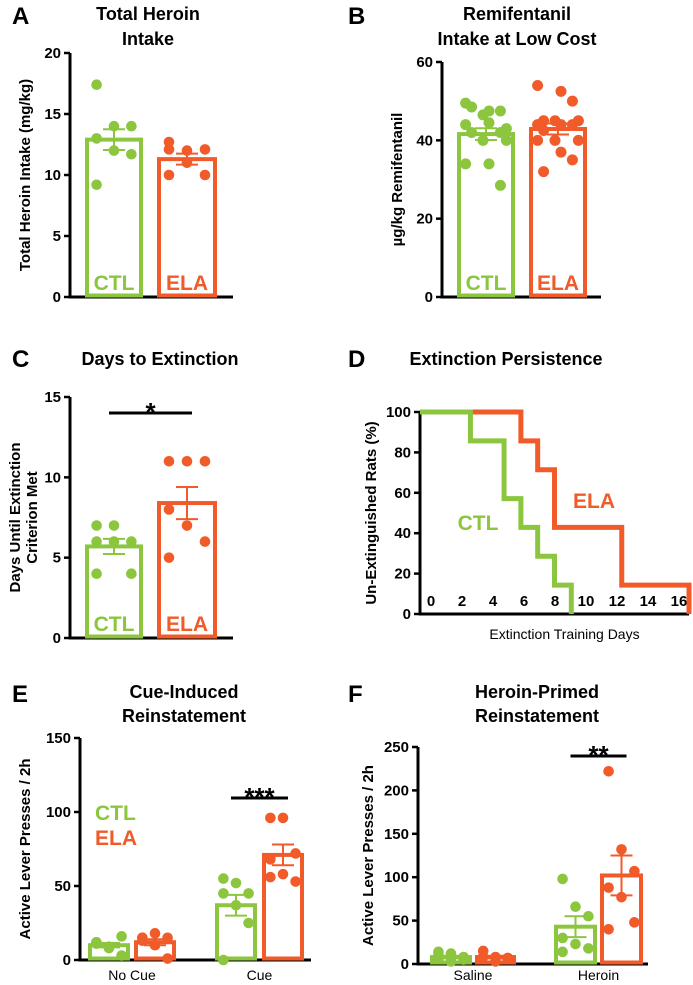 The image size is (693, 985). I want to click on x-tick-label: 16, so click(679, 601).